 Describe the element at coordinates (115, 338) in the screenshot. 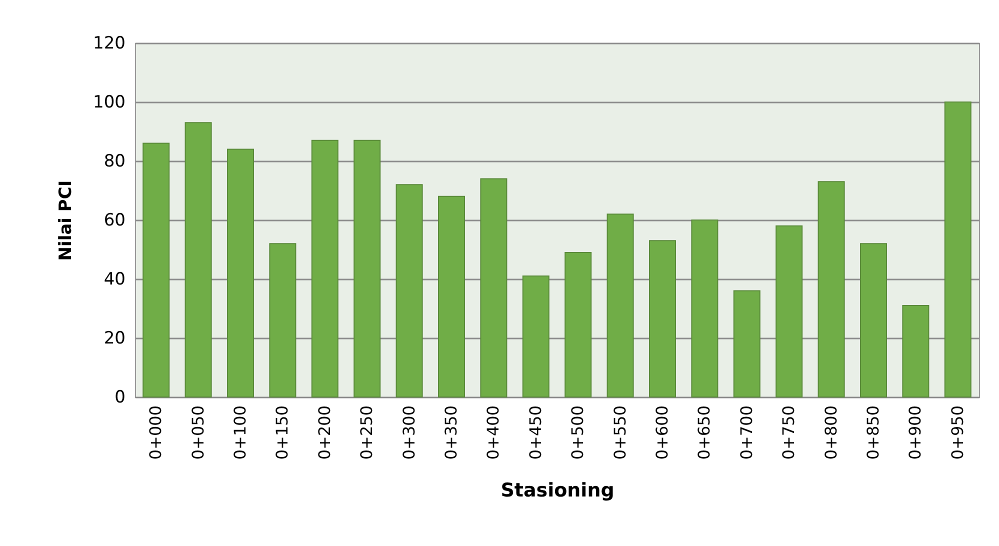

I see `y-tick-label: 20` at that location.